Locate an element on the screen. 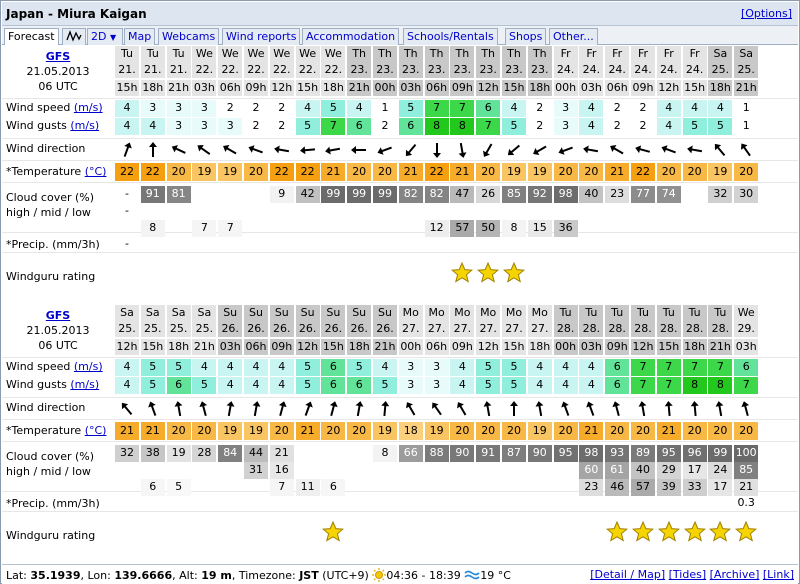 The height and width of the screenshot is (584, 800). wind-speed-cell: 7 is located at coordinates (720, 367).